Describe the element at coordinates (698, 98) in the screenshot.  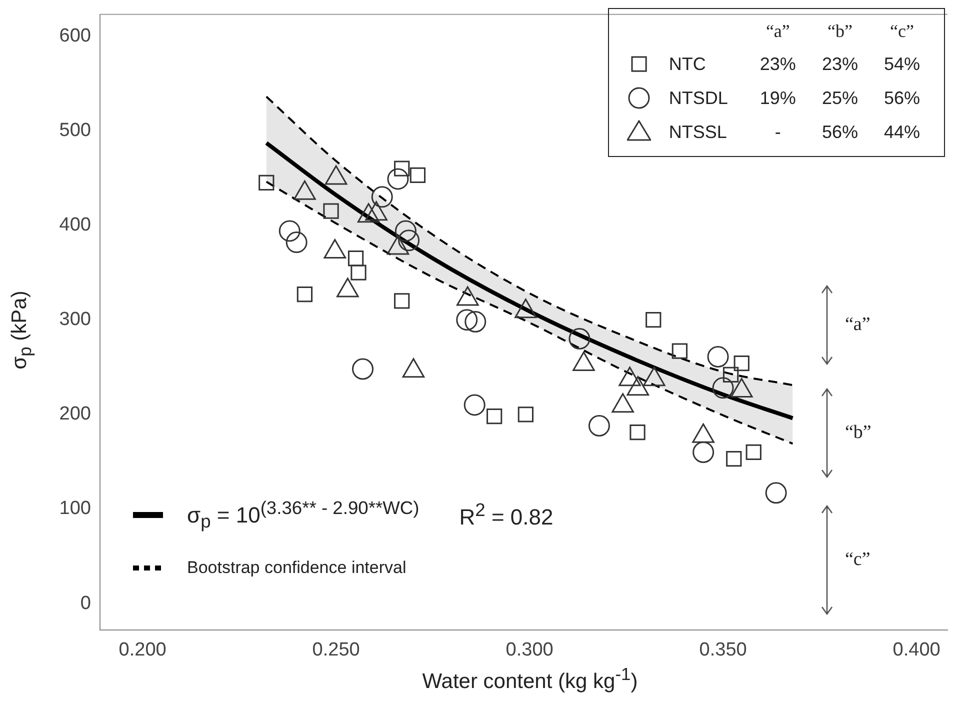
I see `legend-label: NTSDL` at that location.